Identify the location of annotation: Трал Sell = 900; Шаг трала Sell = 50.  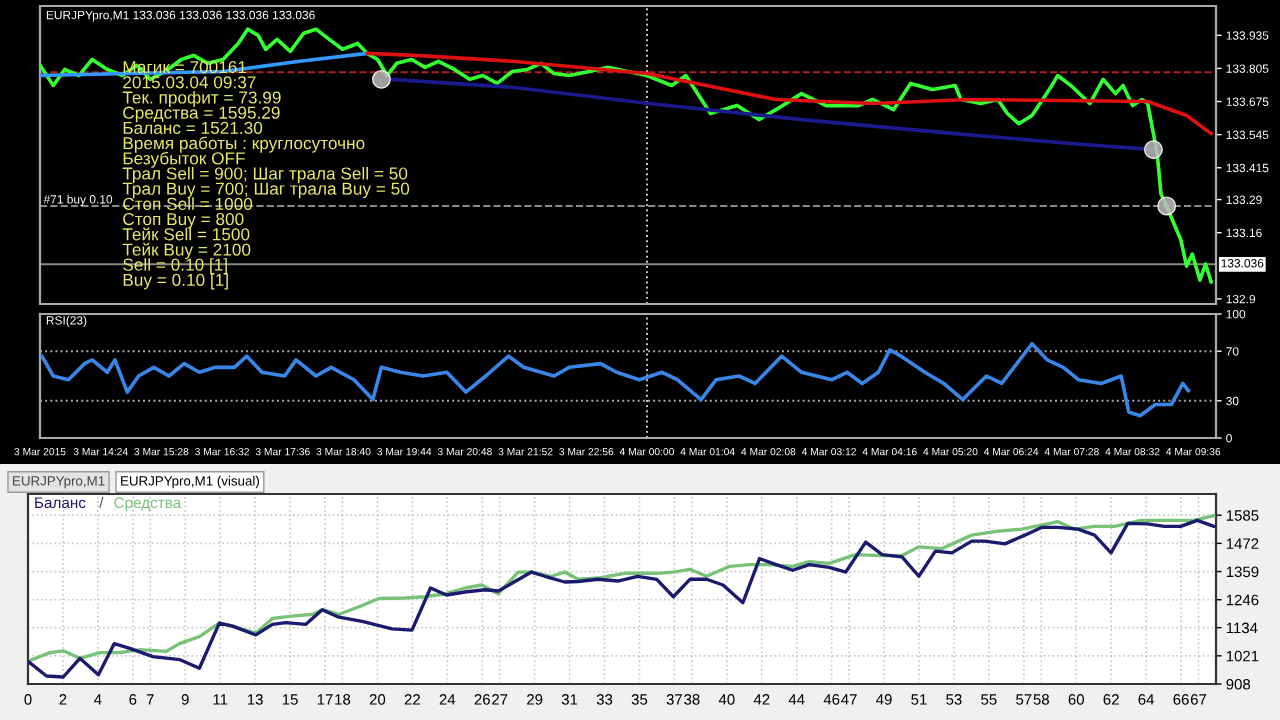
(265, 174).